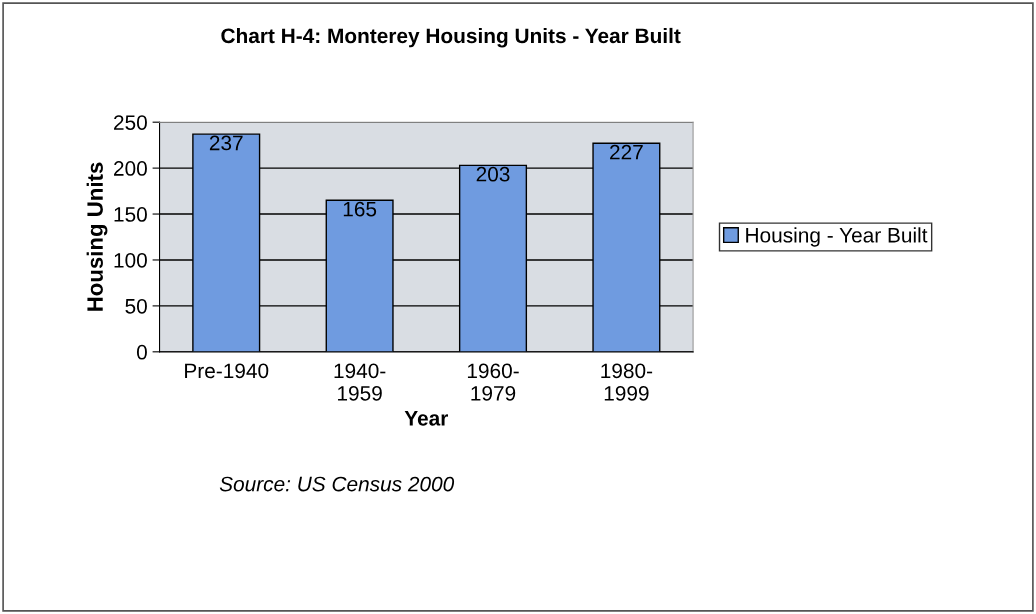  What do you see at coordinates (226, 143) in the screenshot?
I see `data-label: 237` at bounding box center [226, 143].